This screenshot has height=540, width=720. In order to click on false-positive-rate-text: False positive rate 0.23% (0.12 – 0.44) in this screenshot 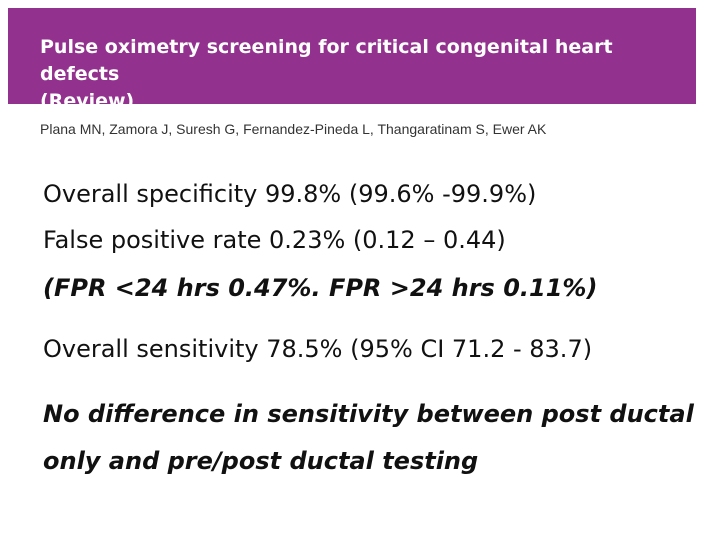, I will do `click(274, 240)`.